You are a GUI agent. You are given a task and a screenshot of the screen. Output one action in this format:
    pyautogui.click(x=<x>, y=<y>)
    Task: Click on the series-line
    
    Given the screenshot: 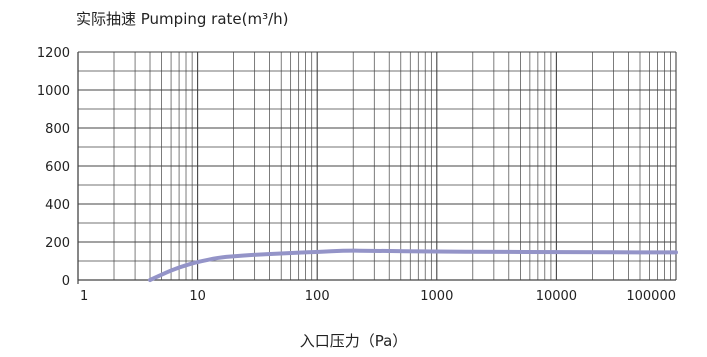 What is the action you would take?
    pyautogui.click(x=413, y=265)
    